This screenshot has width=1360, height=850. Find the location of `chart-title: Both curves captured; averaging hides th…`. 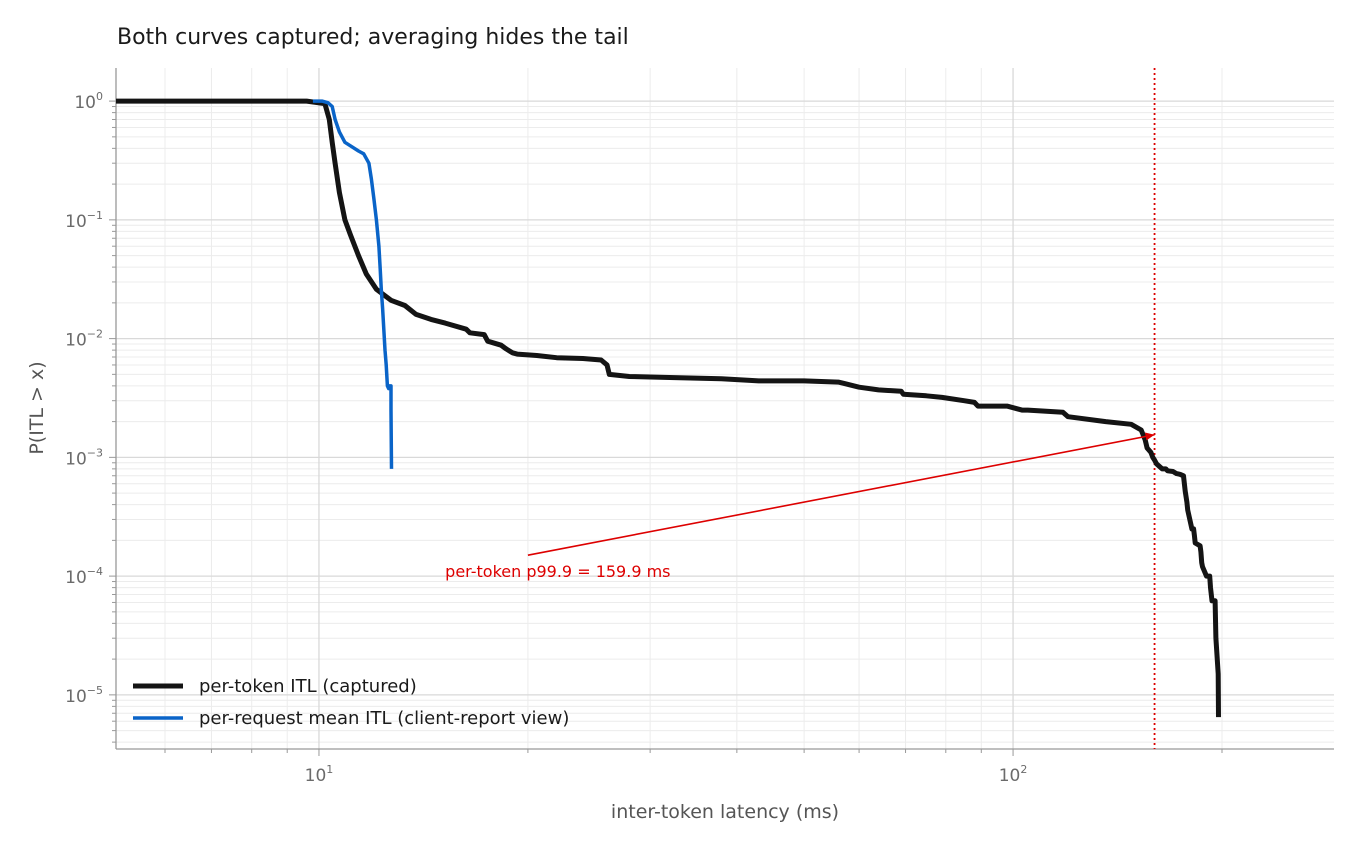

chart-title: Both curves captured; averaging hides th… is located at coordinates (373, 37).